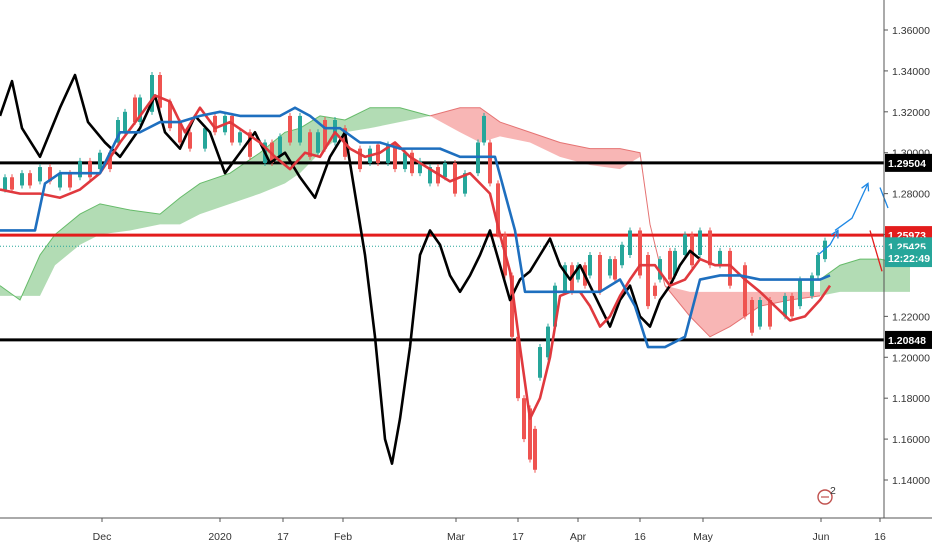  What do you see at coordinates (833, 491) in the screenshot?
I see `event-badge-count: 2` at bounding box center [833, 491].